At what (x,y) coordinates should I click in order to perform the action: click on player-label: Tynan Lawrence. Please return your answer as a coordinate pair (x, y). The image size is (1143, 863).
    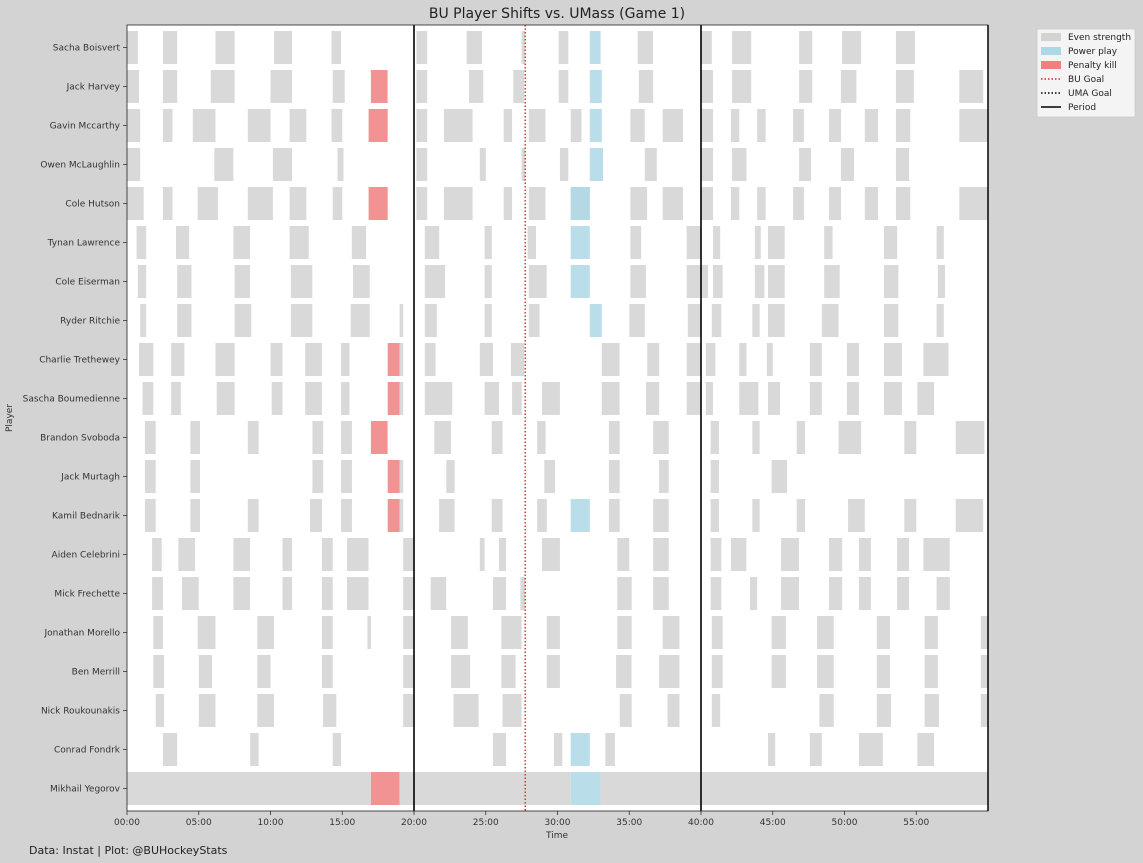
    Looking at the image, I should click on (84, 244).